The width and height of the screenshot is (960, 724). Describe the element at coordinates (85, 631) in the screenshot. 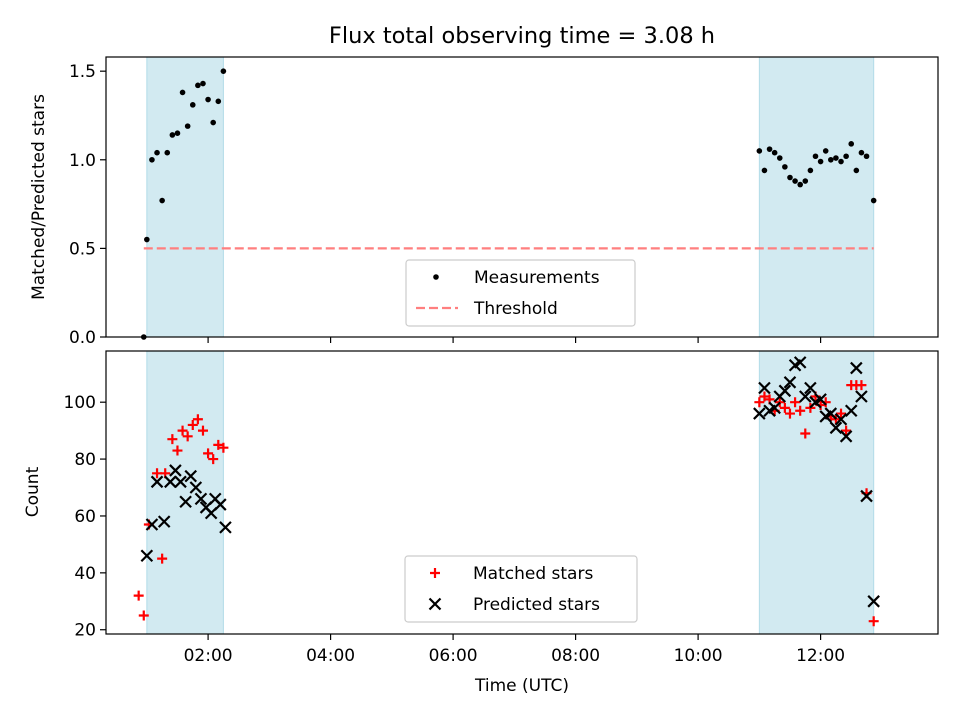

I see `y-tick-label: 20` at that location.